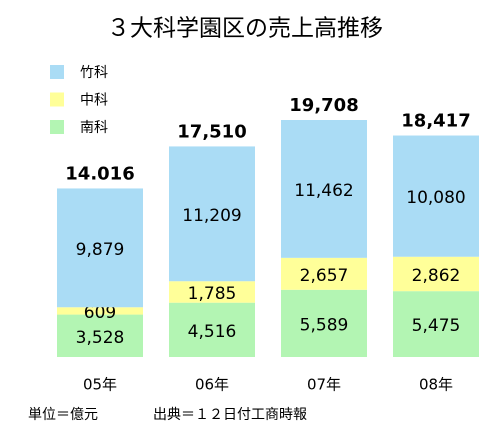 The height and width of the screenshot is (438, 490). I want to click on legend-label: 竹科, so click(94, 73).